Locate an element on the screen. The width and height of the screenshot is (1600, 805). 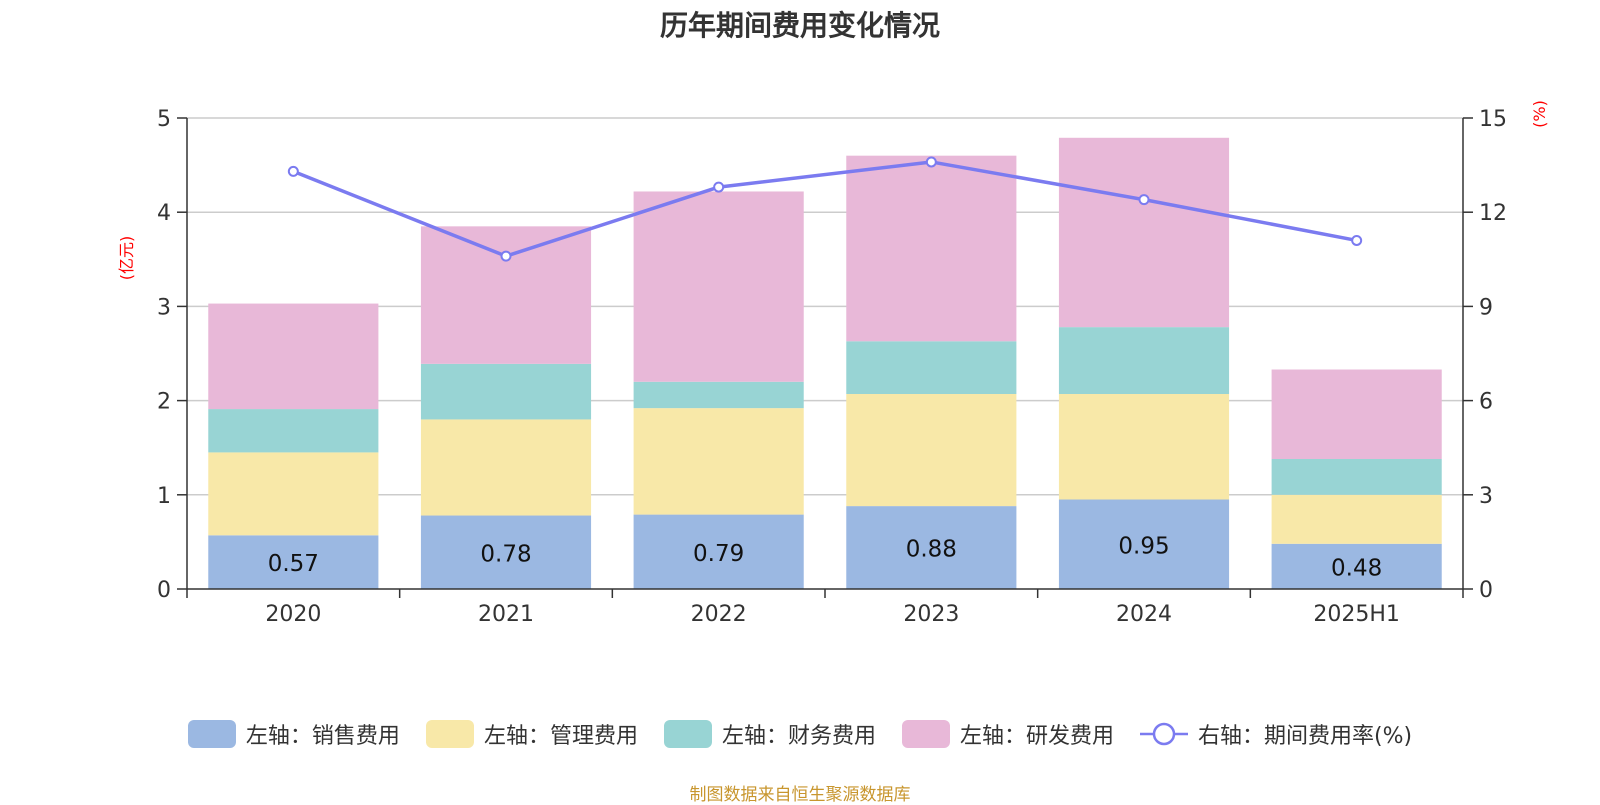
legend-label: 左轴：财务费用 is located at coordinates (798, 736).